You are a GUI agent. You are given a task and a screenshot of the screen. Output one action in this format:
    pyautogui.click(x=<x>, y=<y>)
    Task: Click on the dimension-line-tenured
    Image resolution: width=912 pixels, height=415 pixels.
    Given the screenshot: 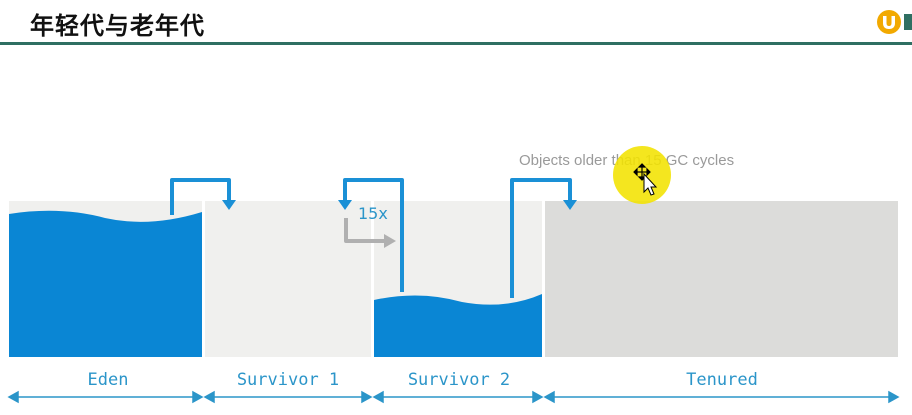 What is the action you would take?
    pyautogui.click(x=721, y=397)
    